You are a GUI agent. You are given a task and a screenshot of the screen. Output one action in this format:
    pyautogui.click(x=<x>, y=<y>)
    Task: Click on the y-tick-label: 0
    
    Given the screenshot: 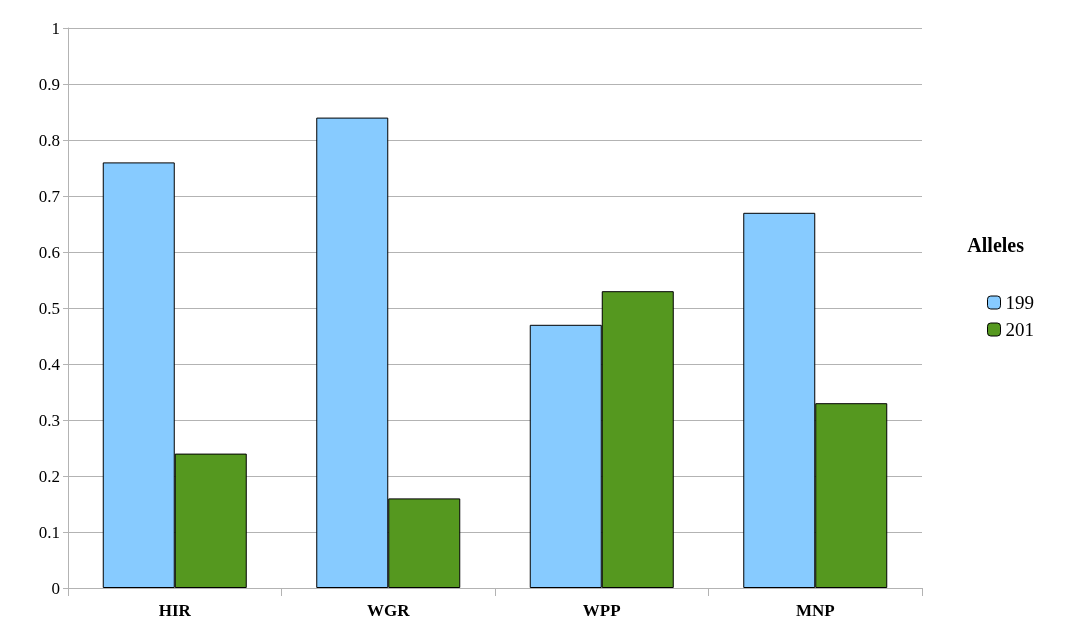 What is the action you would take?
    pyautogui.click(x=55, y=588)
    